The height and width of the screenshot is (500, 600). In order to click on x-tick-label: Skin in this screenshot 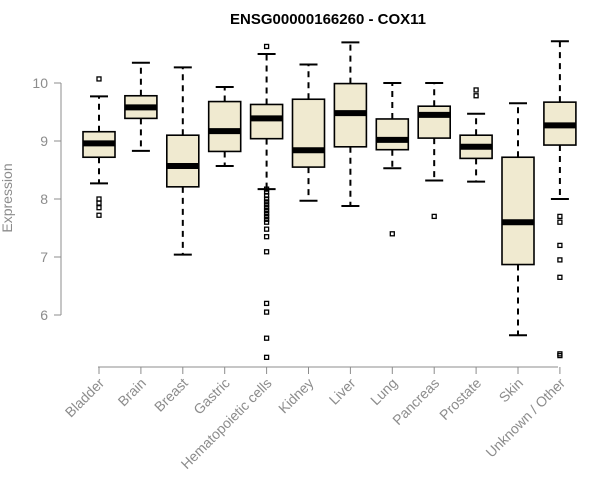, I will do `click(511, 390)`.